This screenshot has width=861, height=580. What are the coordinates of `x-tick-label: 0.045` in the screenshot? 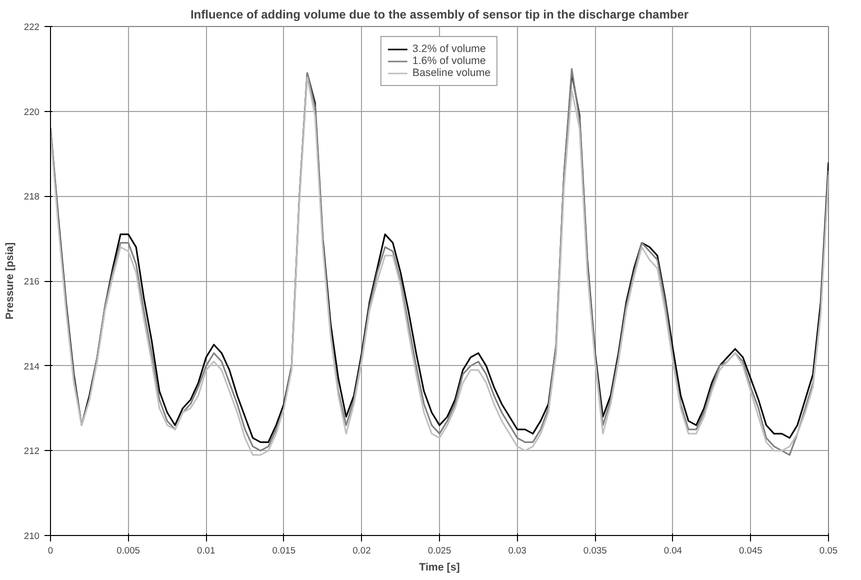 It's located at (750, 551).